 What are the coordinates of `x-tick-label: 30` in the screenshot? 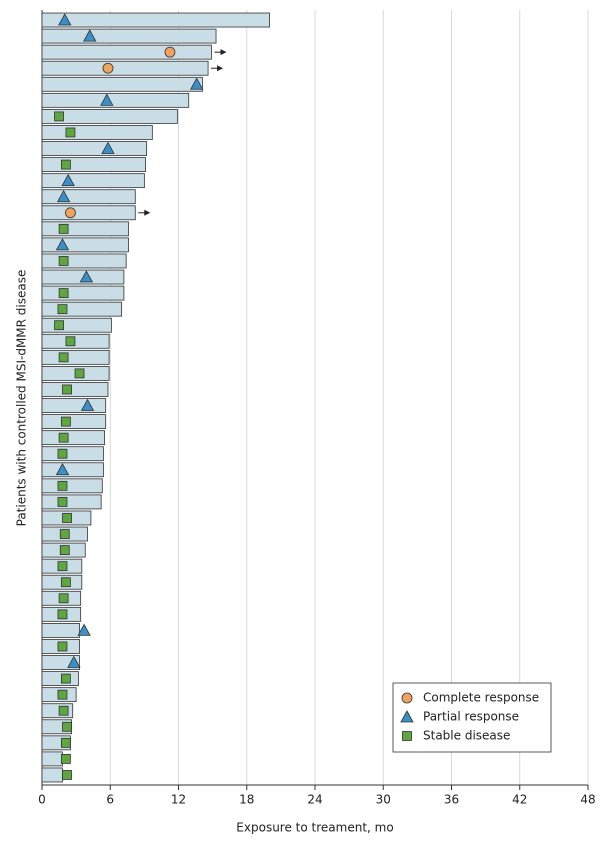 It's located at (383, 800).